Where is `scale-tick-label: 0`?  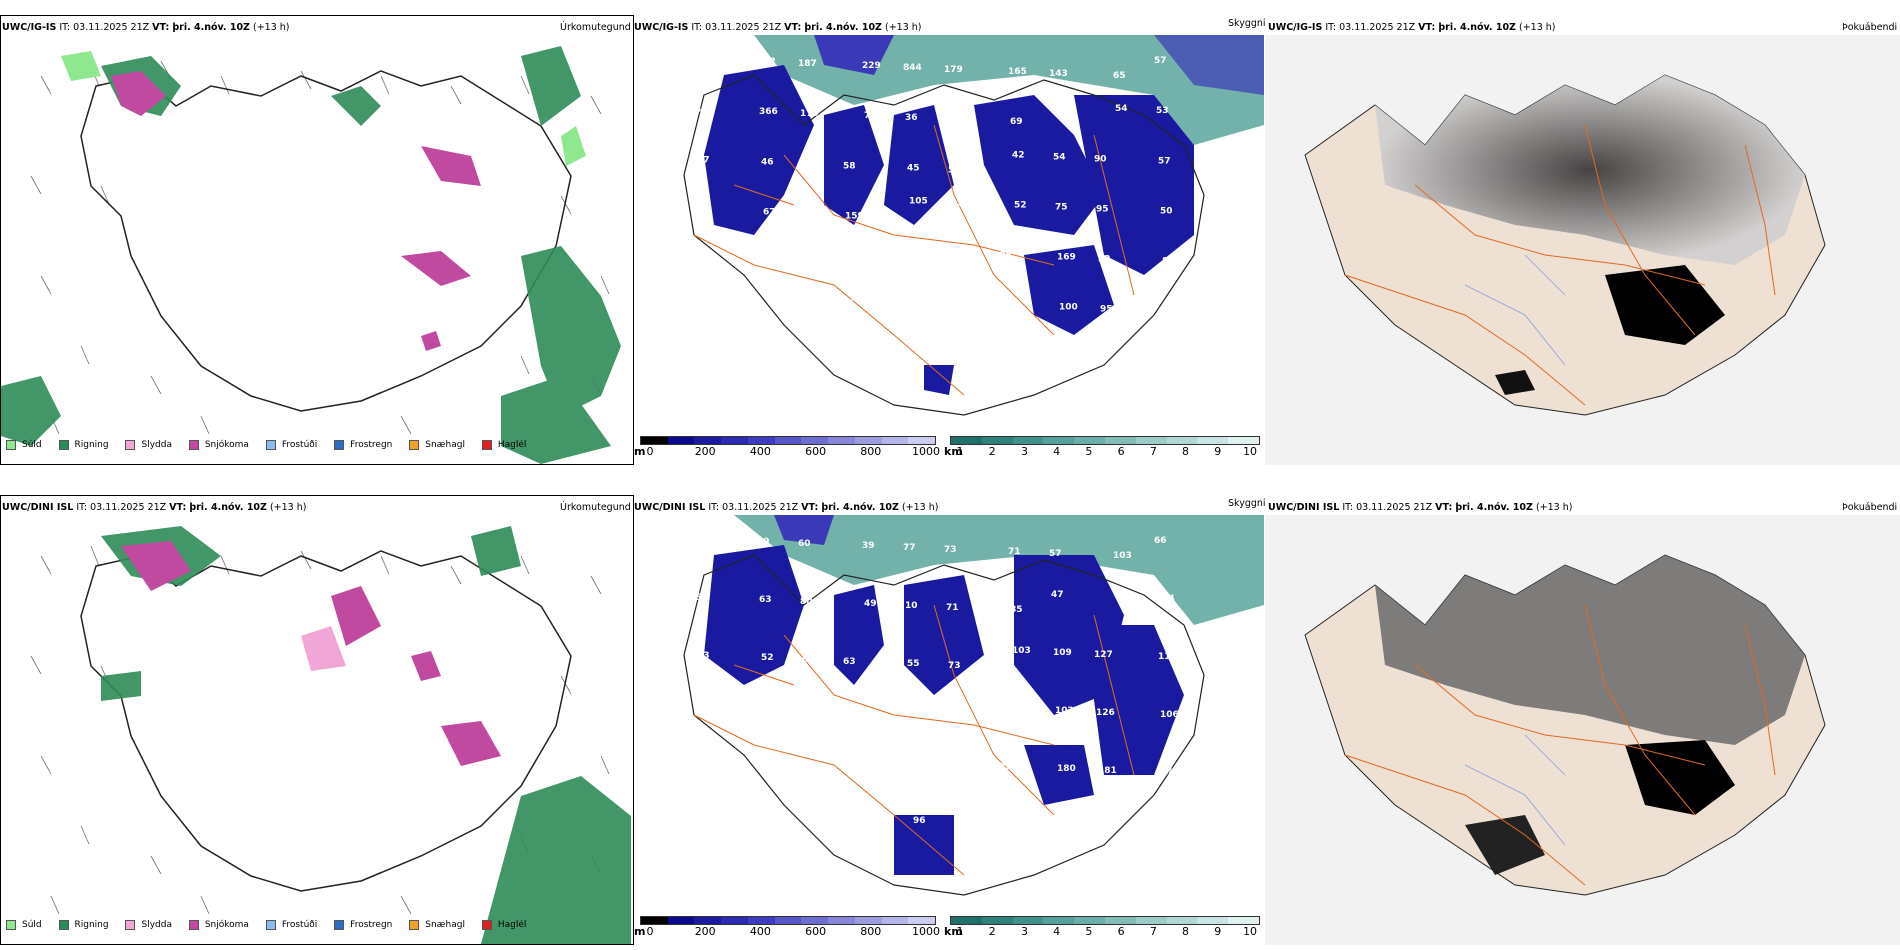 scale-tick-label: 0 is located at coordinates (650, 451).